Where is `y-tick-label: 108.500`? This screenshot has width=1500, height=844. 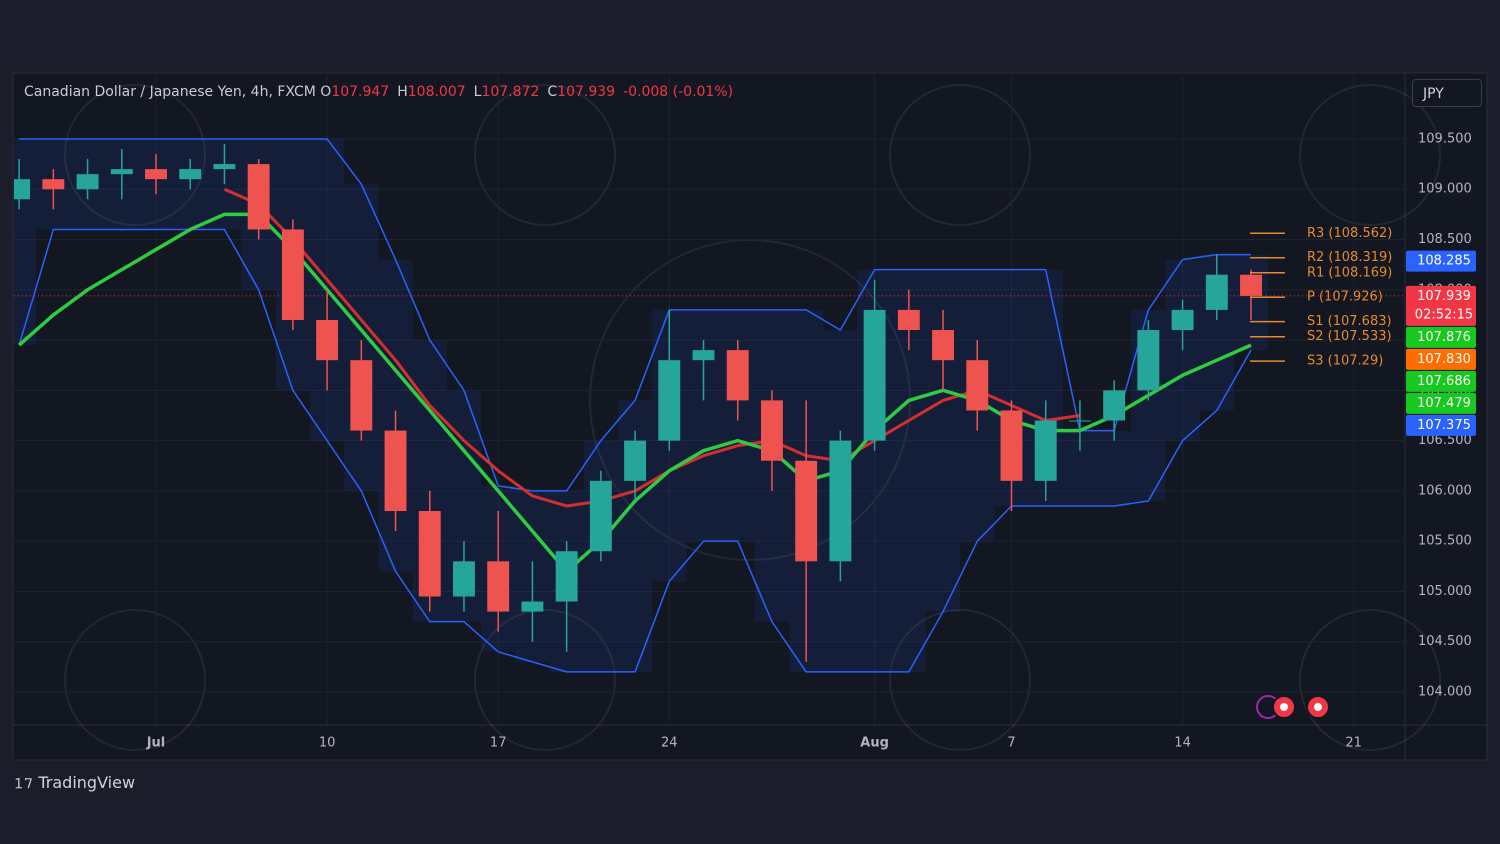
y-tick-label: 108.500 is located at coordinates (1445, 239).